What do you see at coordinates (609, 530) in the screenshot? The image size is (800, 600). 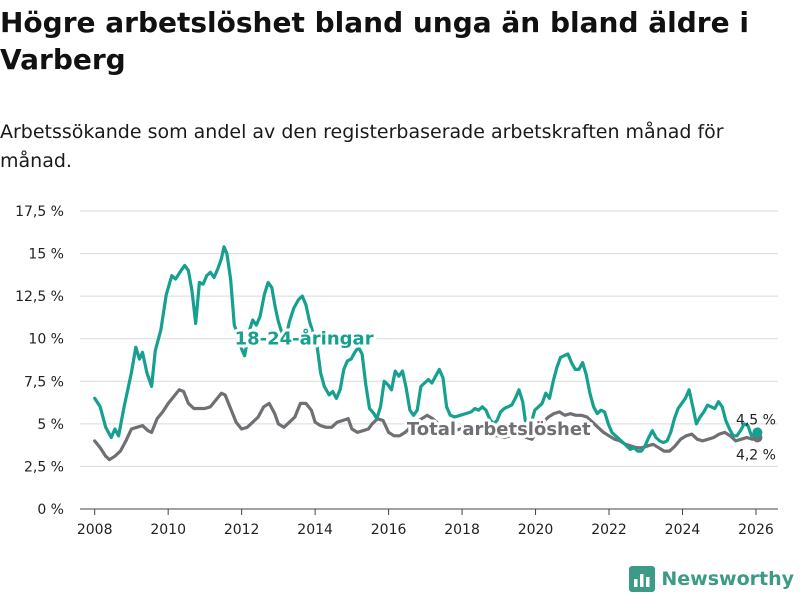 I see `x-tick-label: 2022` at bounding box center [609, 530].